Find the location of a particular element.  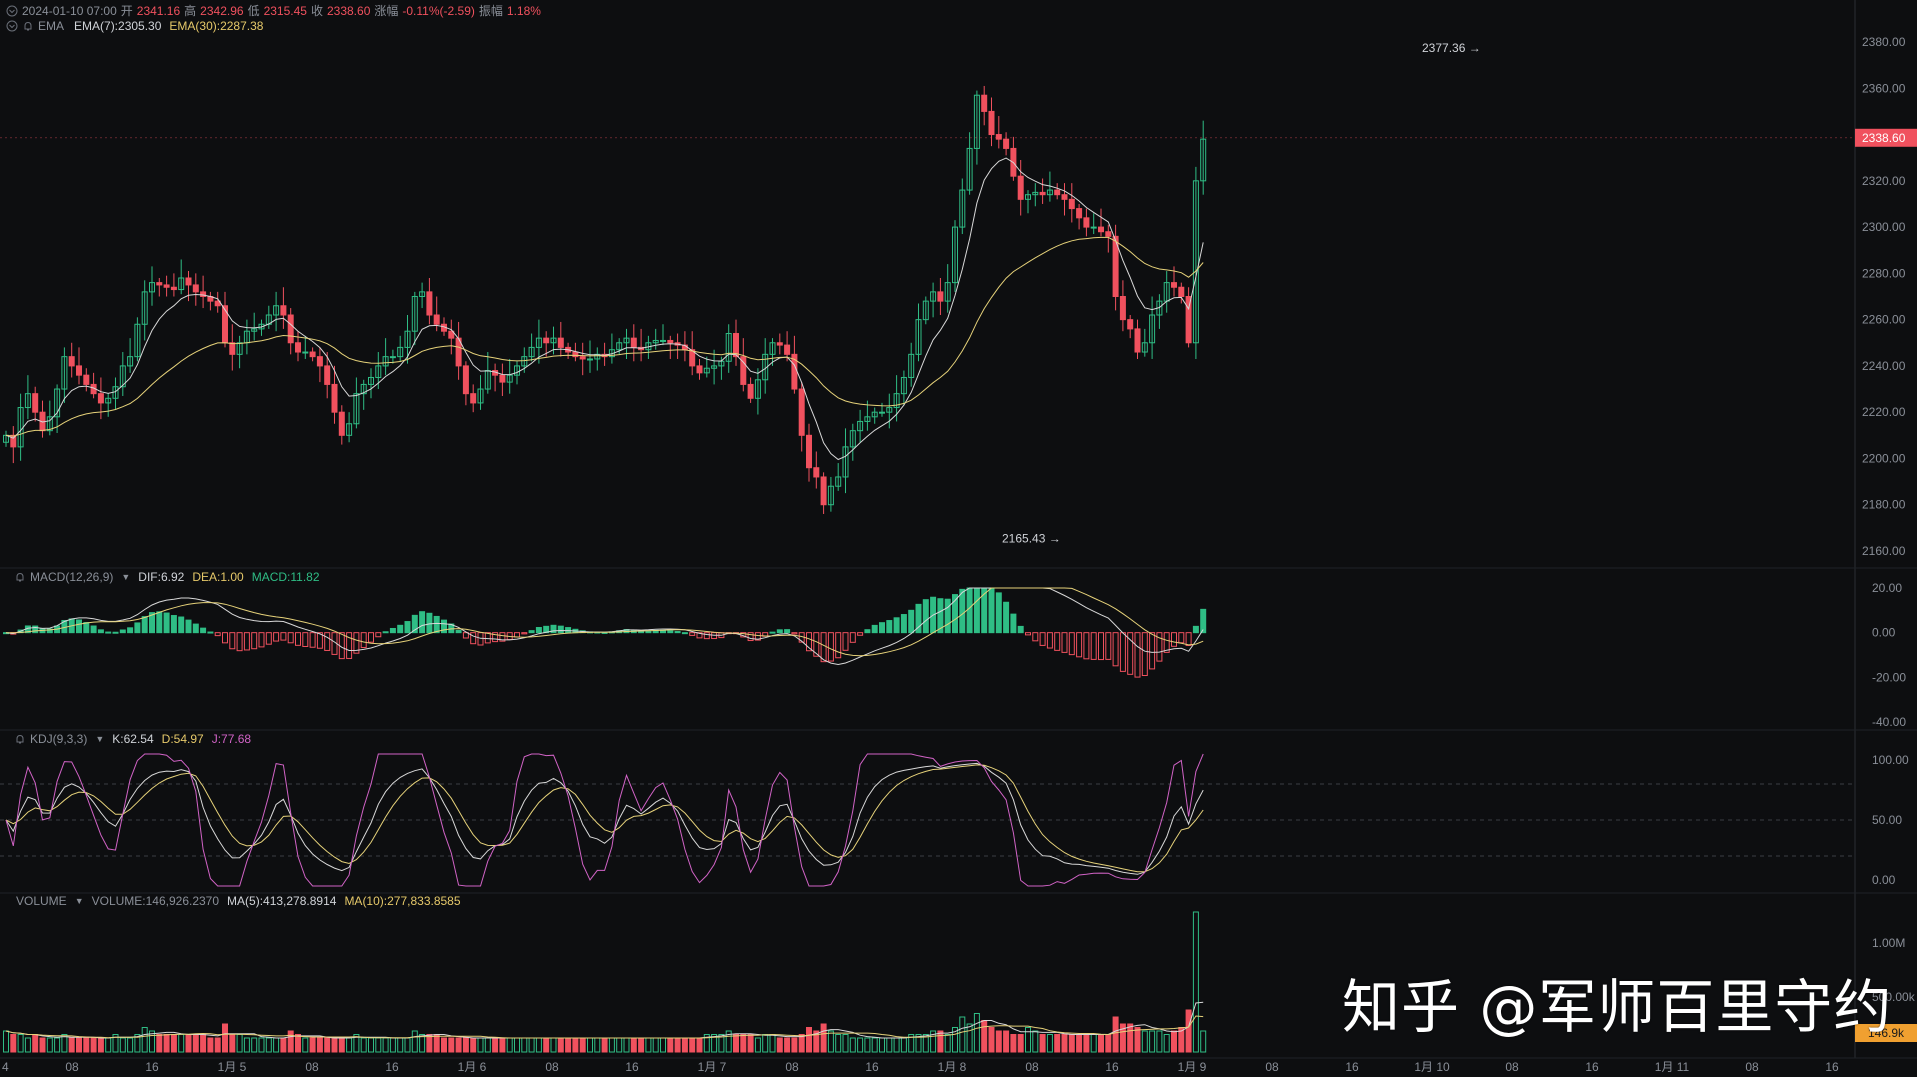

watermark-text: 知乎 @军师百里守约 is located at coordinates (1617, 1007).